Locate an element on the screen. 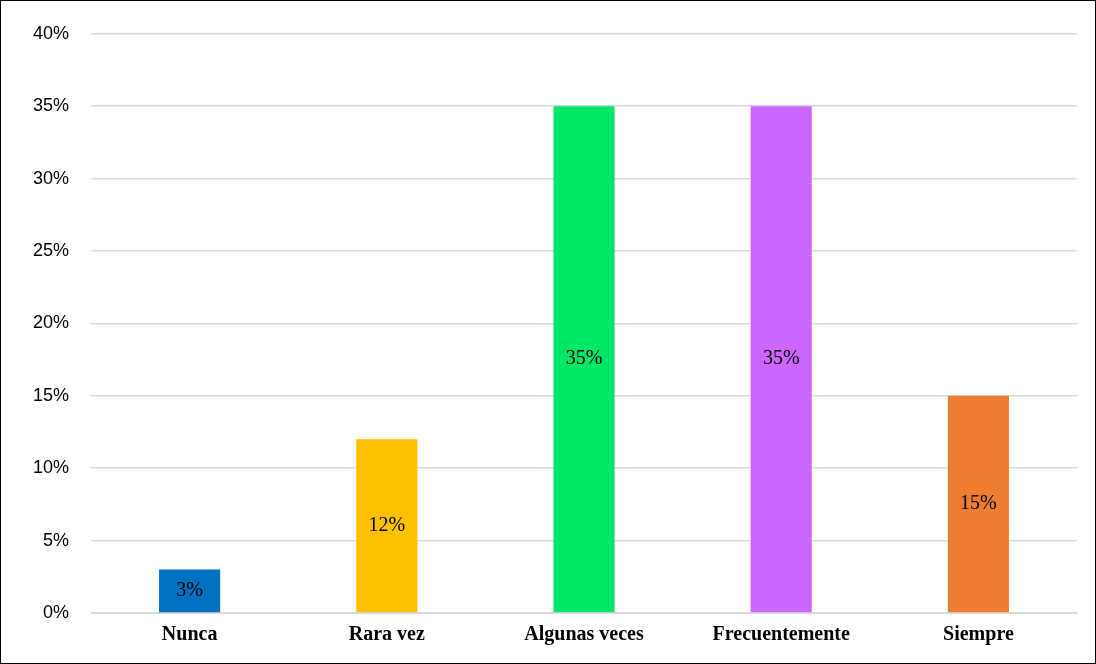  y-tick-label: 35% is located at coordinates (51, 105).